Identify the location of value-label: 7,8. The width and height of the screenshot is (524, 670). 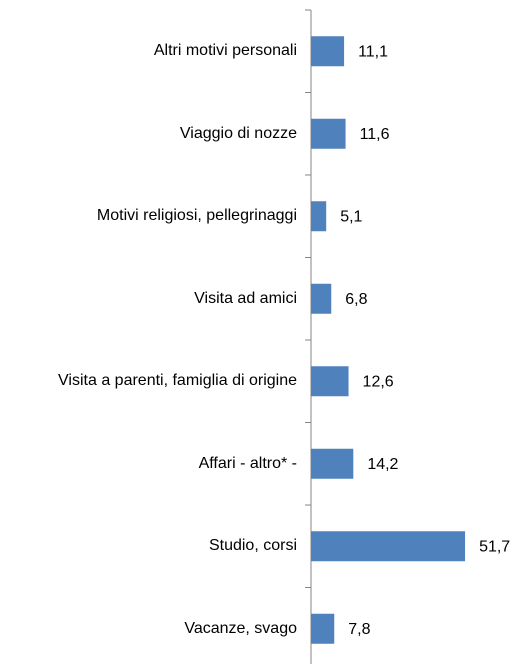
(359, 629).